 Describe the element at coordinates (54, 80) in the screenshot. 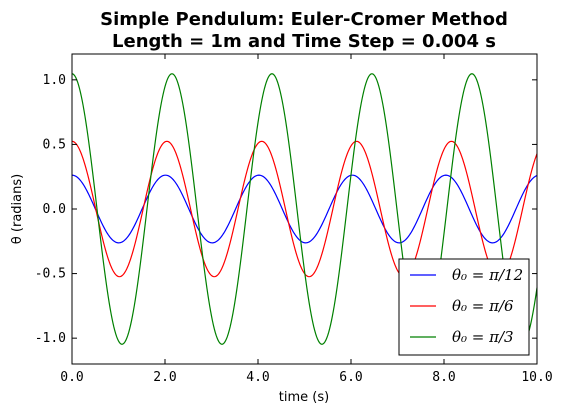

I see `y-tick-label: 1.0` at that location.